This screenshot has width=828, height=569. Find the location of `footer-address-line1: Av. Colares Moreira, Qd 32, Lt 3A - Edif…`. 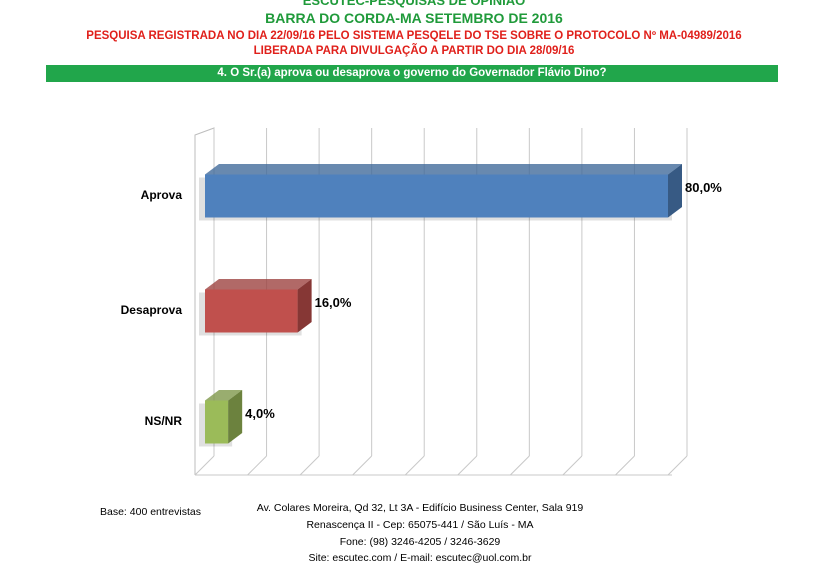

footer-address-line1: Av. Colares Moreira, Qd 32, Lt 3A - Edif… is located at coordinates (420, 508).